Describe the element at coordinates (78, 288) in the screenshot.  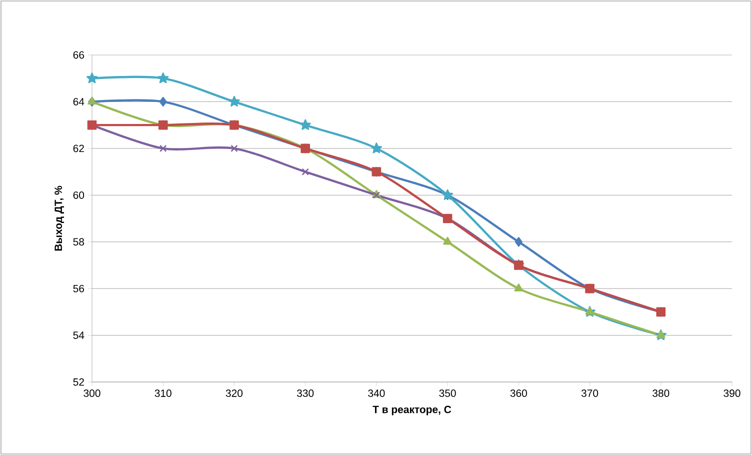
I see `y-tick-label: 56` at that location.